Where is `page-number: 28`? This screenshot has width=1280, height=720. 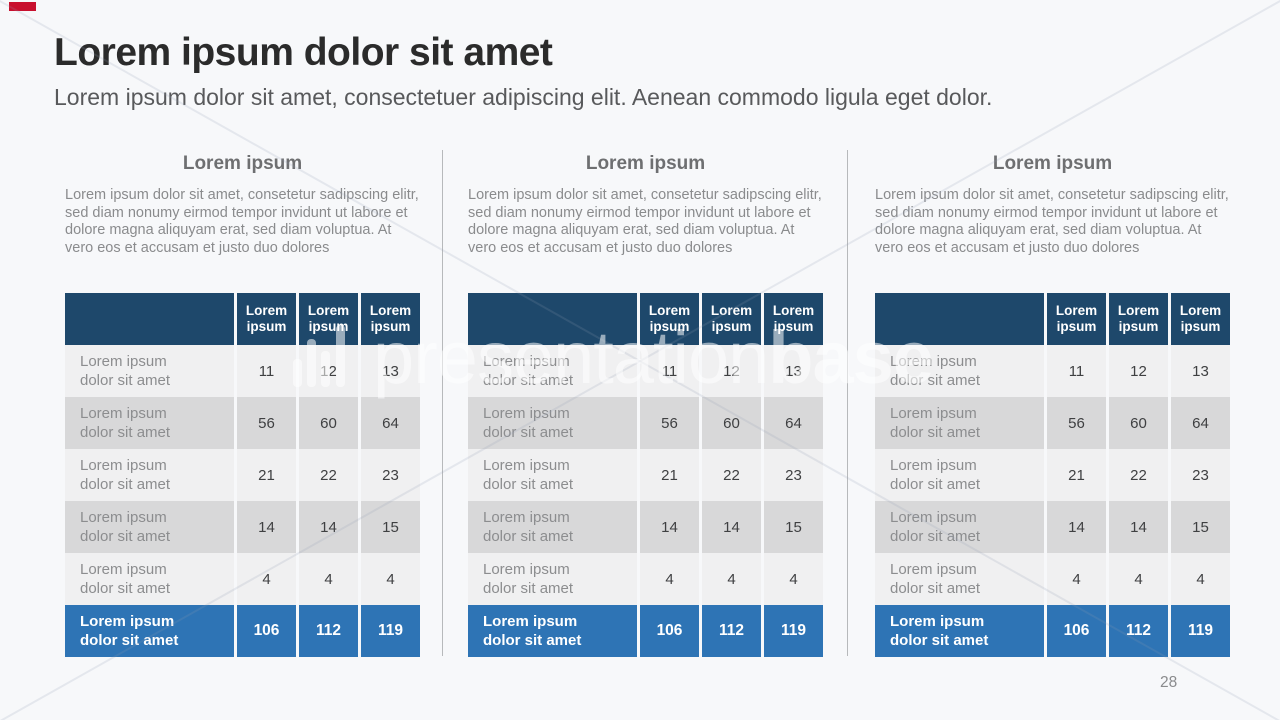 page-number: 28 is located at coordinates (1169, 682).